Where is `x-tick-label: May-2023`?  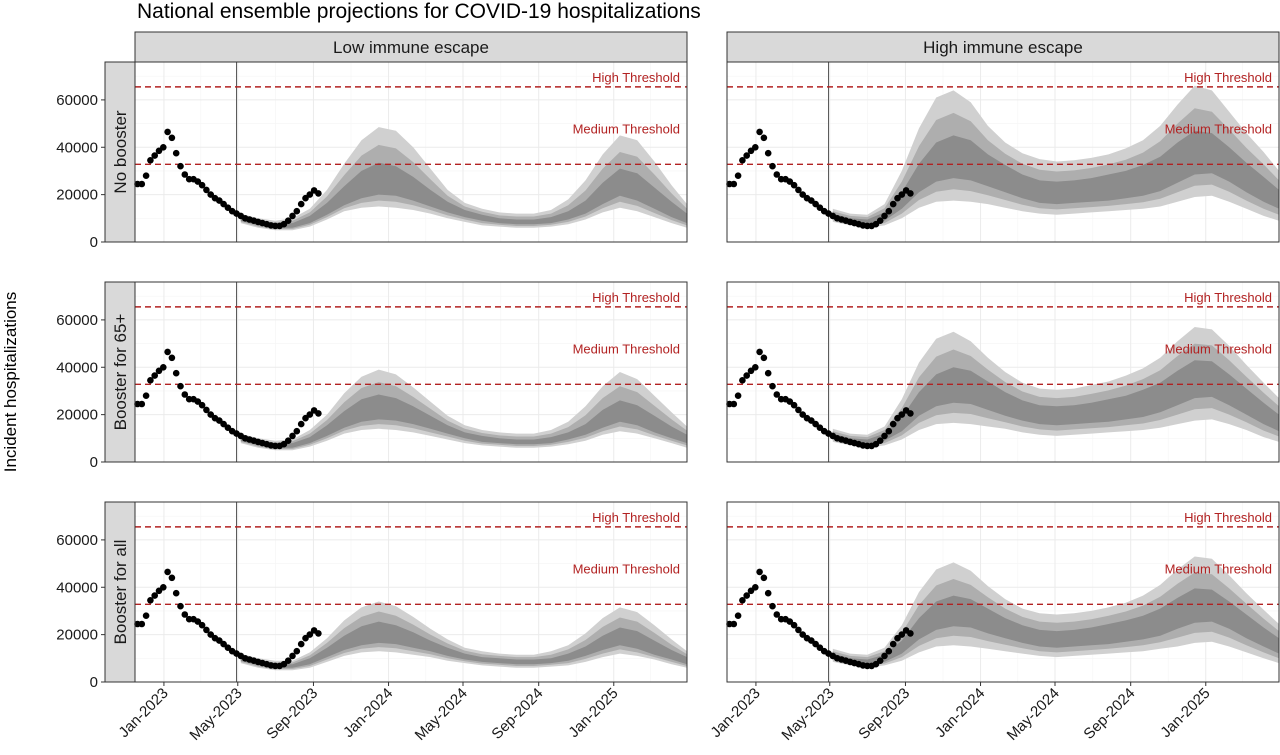
x-tick-label: May-2023 is located at coordinates (807, 714).